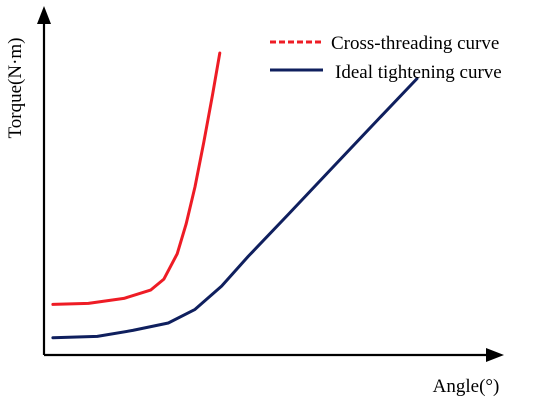 The height and width of the screenshot is (404, 550). Describe the element at coordinates (415, 43) in the screenshot. I see `legend-label-cross-threading: Cross-threading curve` at that location.